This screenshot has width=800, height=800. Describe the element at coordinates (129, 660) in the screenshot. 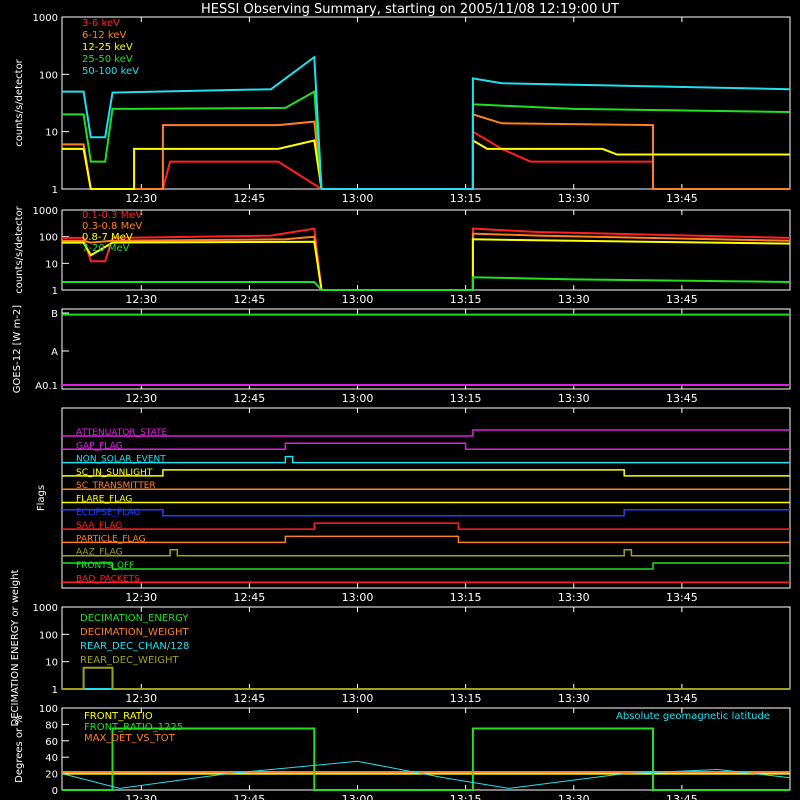

I see `panel-4-legend-entry: REAR_DEC_WEIGHT` at that location.